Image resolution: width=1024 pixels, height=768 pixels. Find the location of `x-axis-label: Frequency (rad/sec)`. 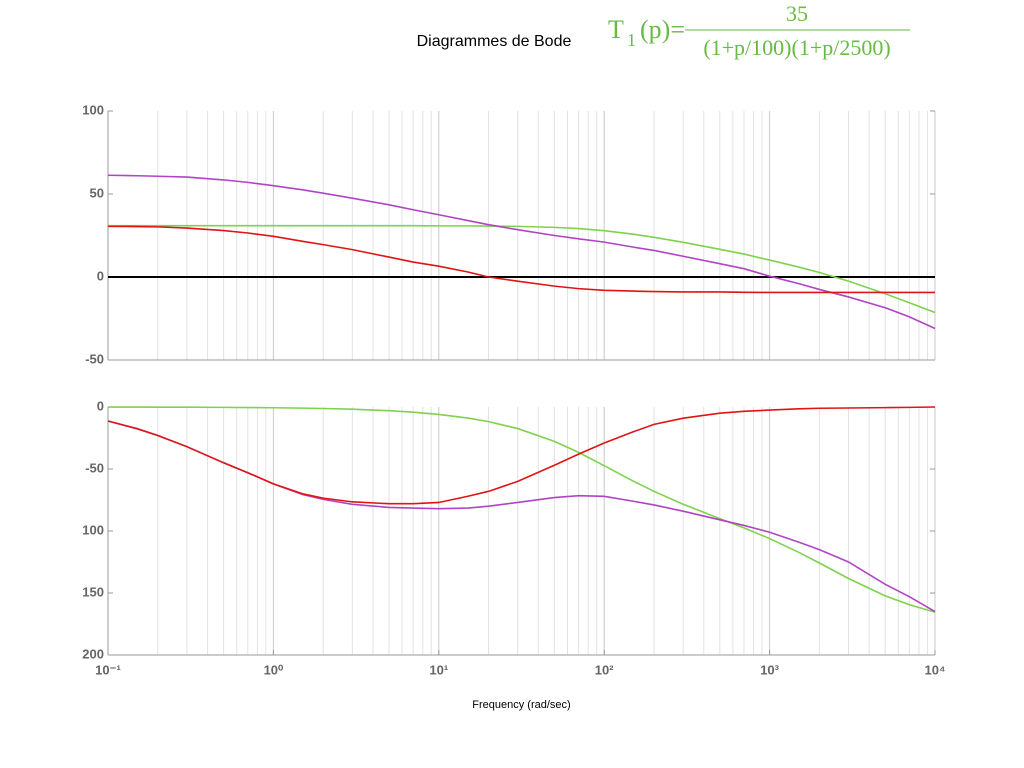

x-axis-label: Frequency (rad/sec) is located at coordinates (521, 705).